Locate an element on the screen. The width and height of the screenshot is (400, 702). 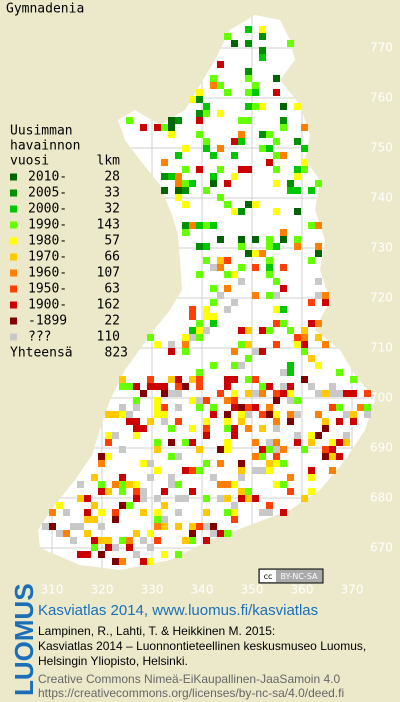
legend-swatch is located at coordinates (13, 337).